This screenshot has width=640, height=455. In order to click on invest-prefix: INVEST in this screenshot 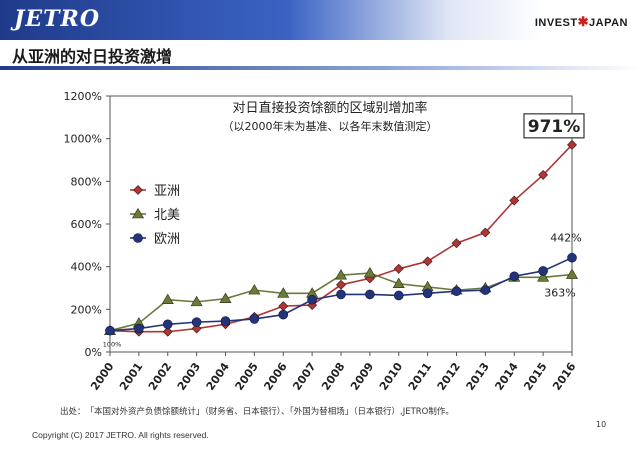, I will do `click(556, 23)`.